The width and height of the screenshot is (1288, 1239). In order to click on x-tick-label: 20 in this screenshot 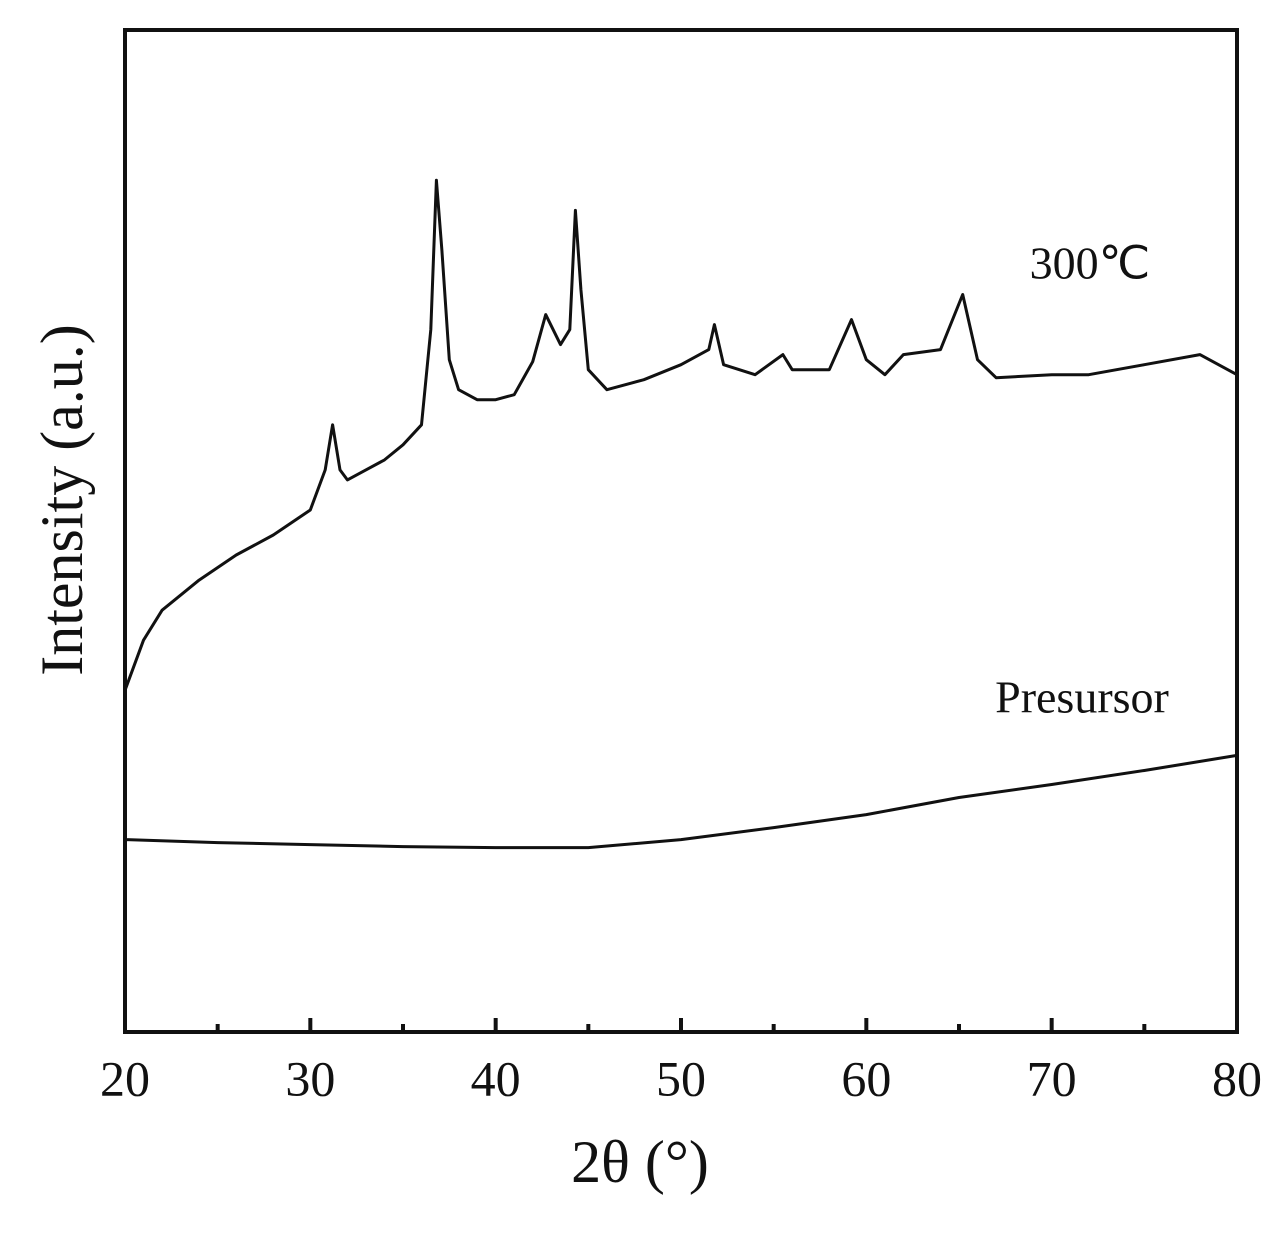, I will do `click(125, 1078)`.